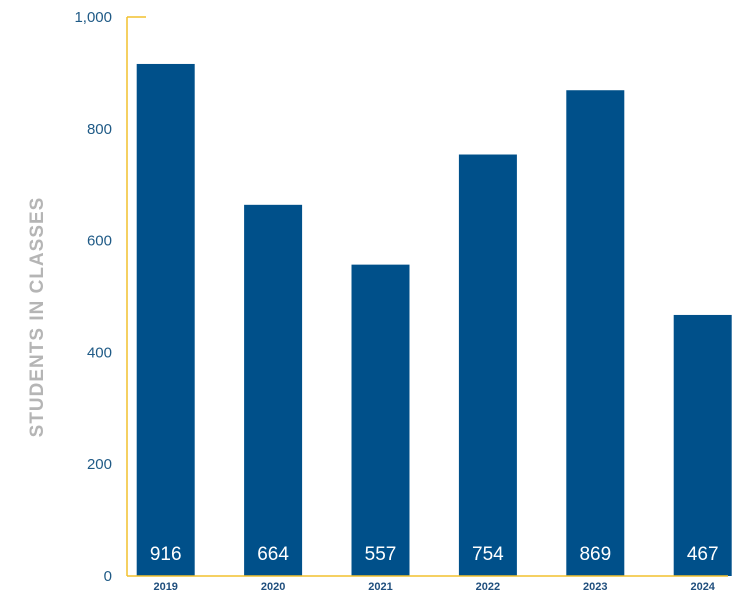  Describe the element at coordinates (380, 587) in the screenshot. I see `x-tick-label: 2021` at that location.